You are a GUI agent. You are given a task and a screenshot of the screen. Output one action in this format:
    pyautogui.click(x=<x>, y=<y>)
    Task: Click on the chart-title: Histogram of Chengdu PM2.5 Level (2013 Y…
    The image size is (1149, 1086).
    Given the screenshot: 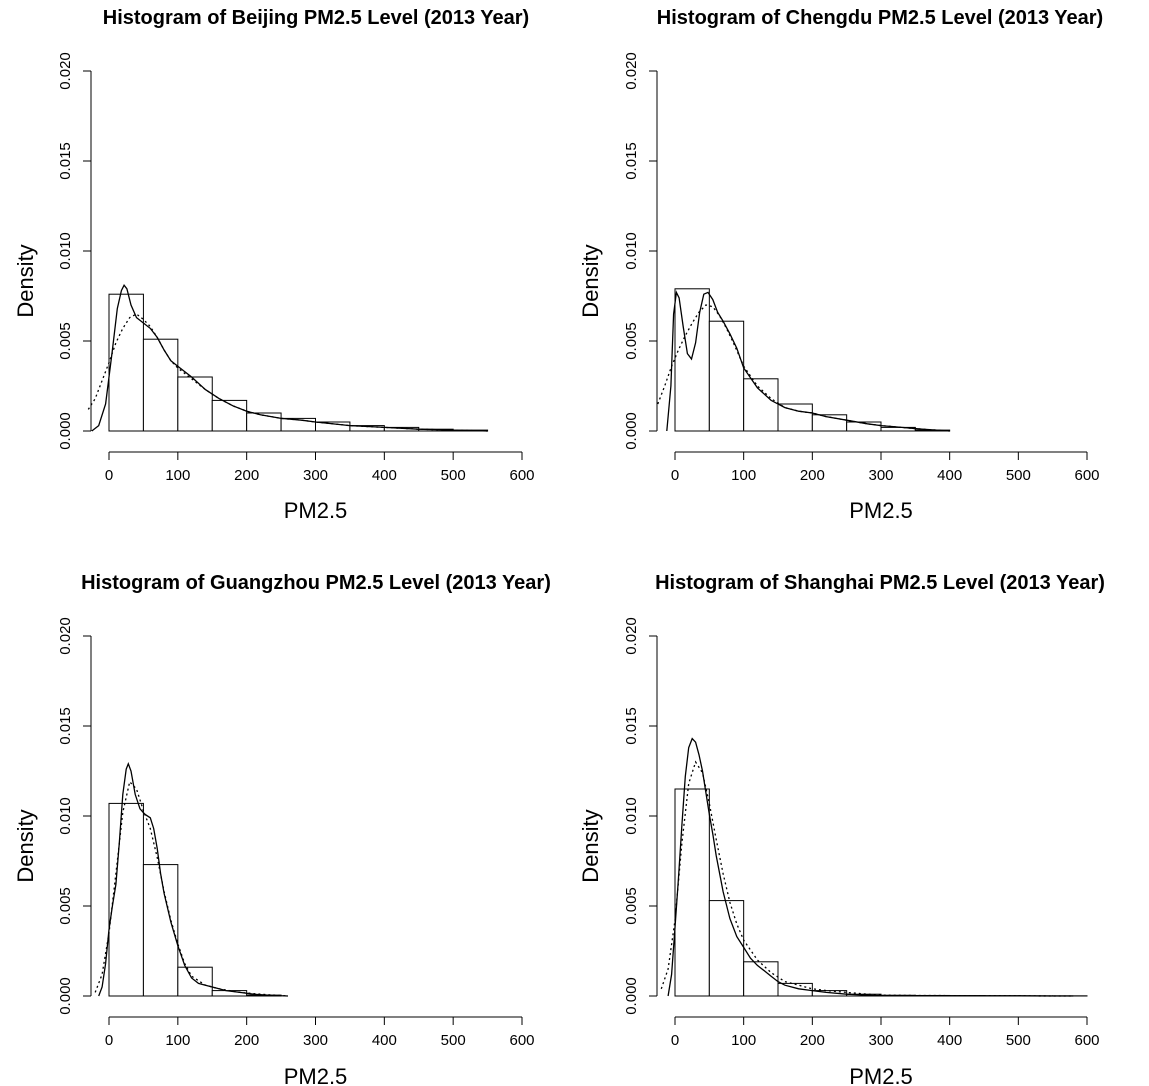 What is the action you would take?
    pyautogui.click(x=880, y=18)
    